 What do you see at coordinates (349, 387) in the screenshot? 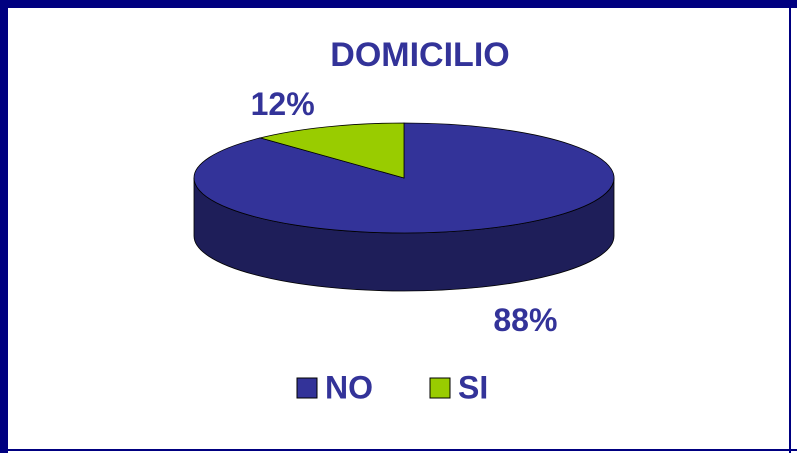
I see `legend-label: NO` at bounding box center [349, 387].